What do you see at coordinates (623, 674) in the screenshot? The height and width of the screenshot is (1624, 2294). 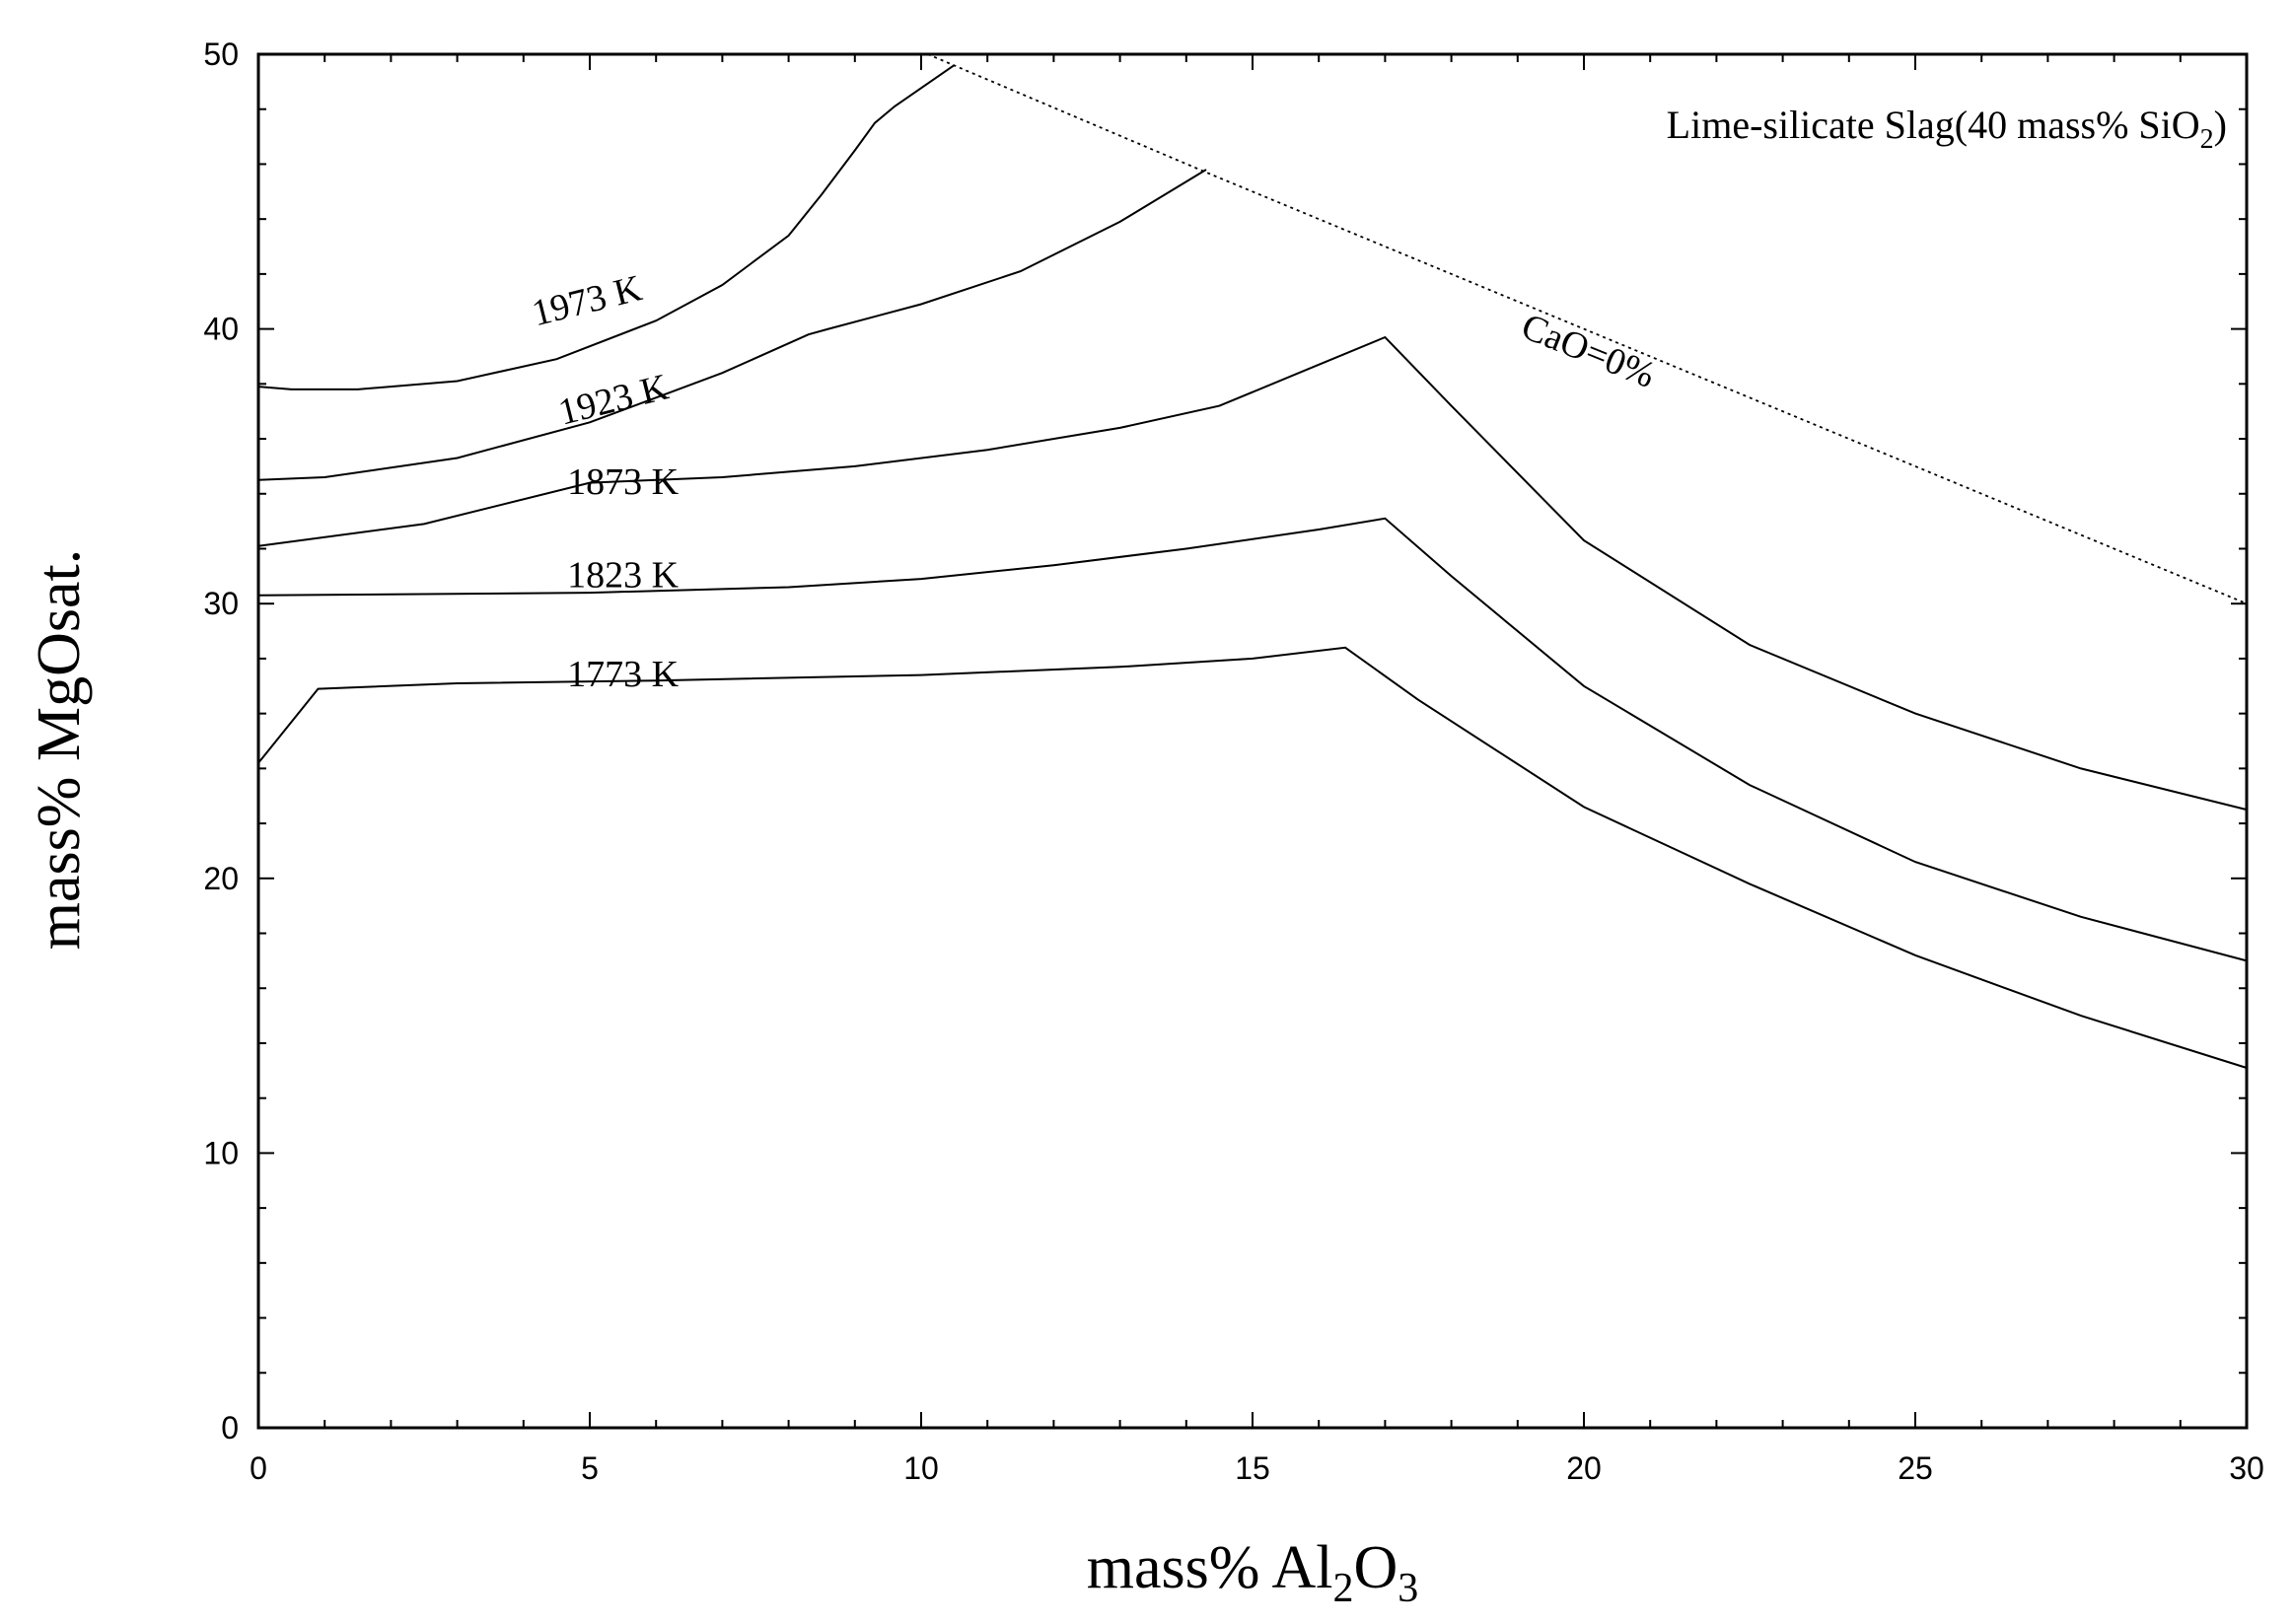 I see `series-label-1773-k: 1773 K` at bounding box center [623, 674].